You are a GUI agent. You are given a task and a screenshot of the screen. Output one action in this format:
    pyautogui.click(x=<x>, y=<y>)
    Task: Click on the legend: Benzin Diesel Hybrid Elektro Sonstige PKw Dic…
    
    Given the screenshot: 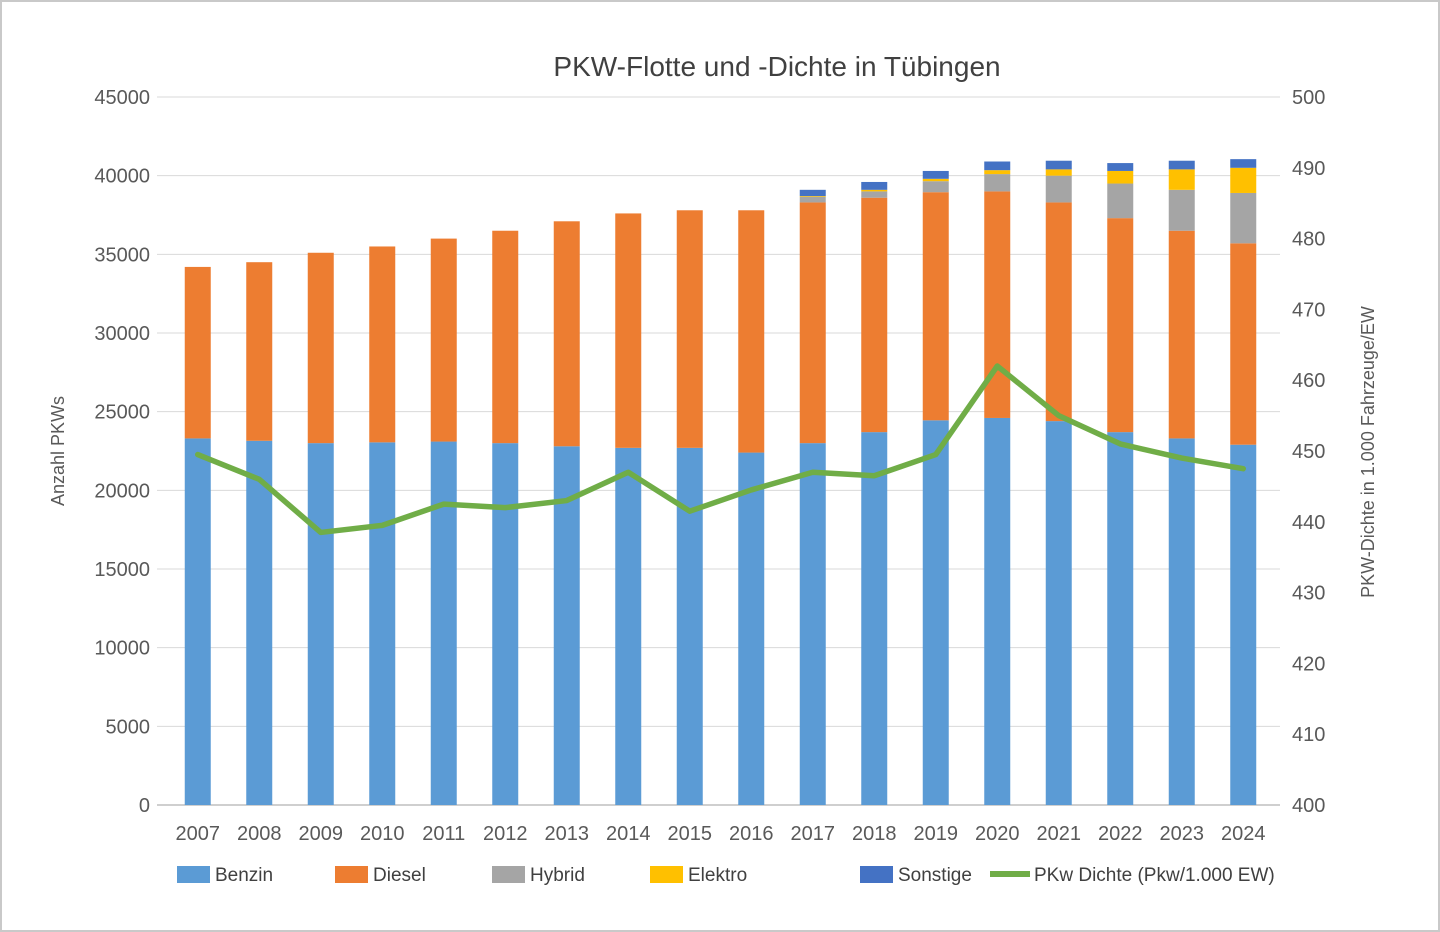 What is the action you would take?
    pyautogui.click(x=726, y=875)
    